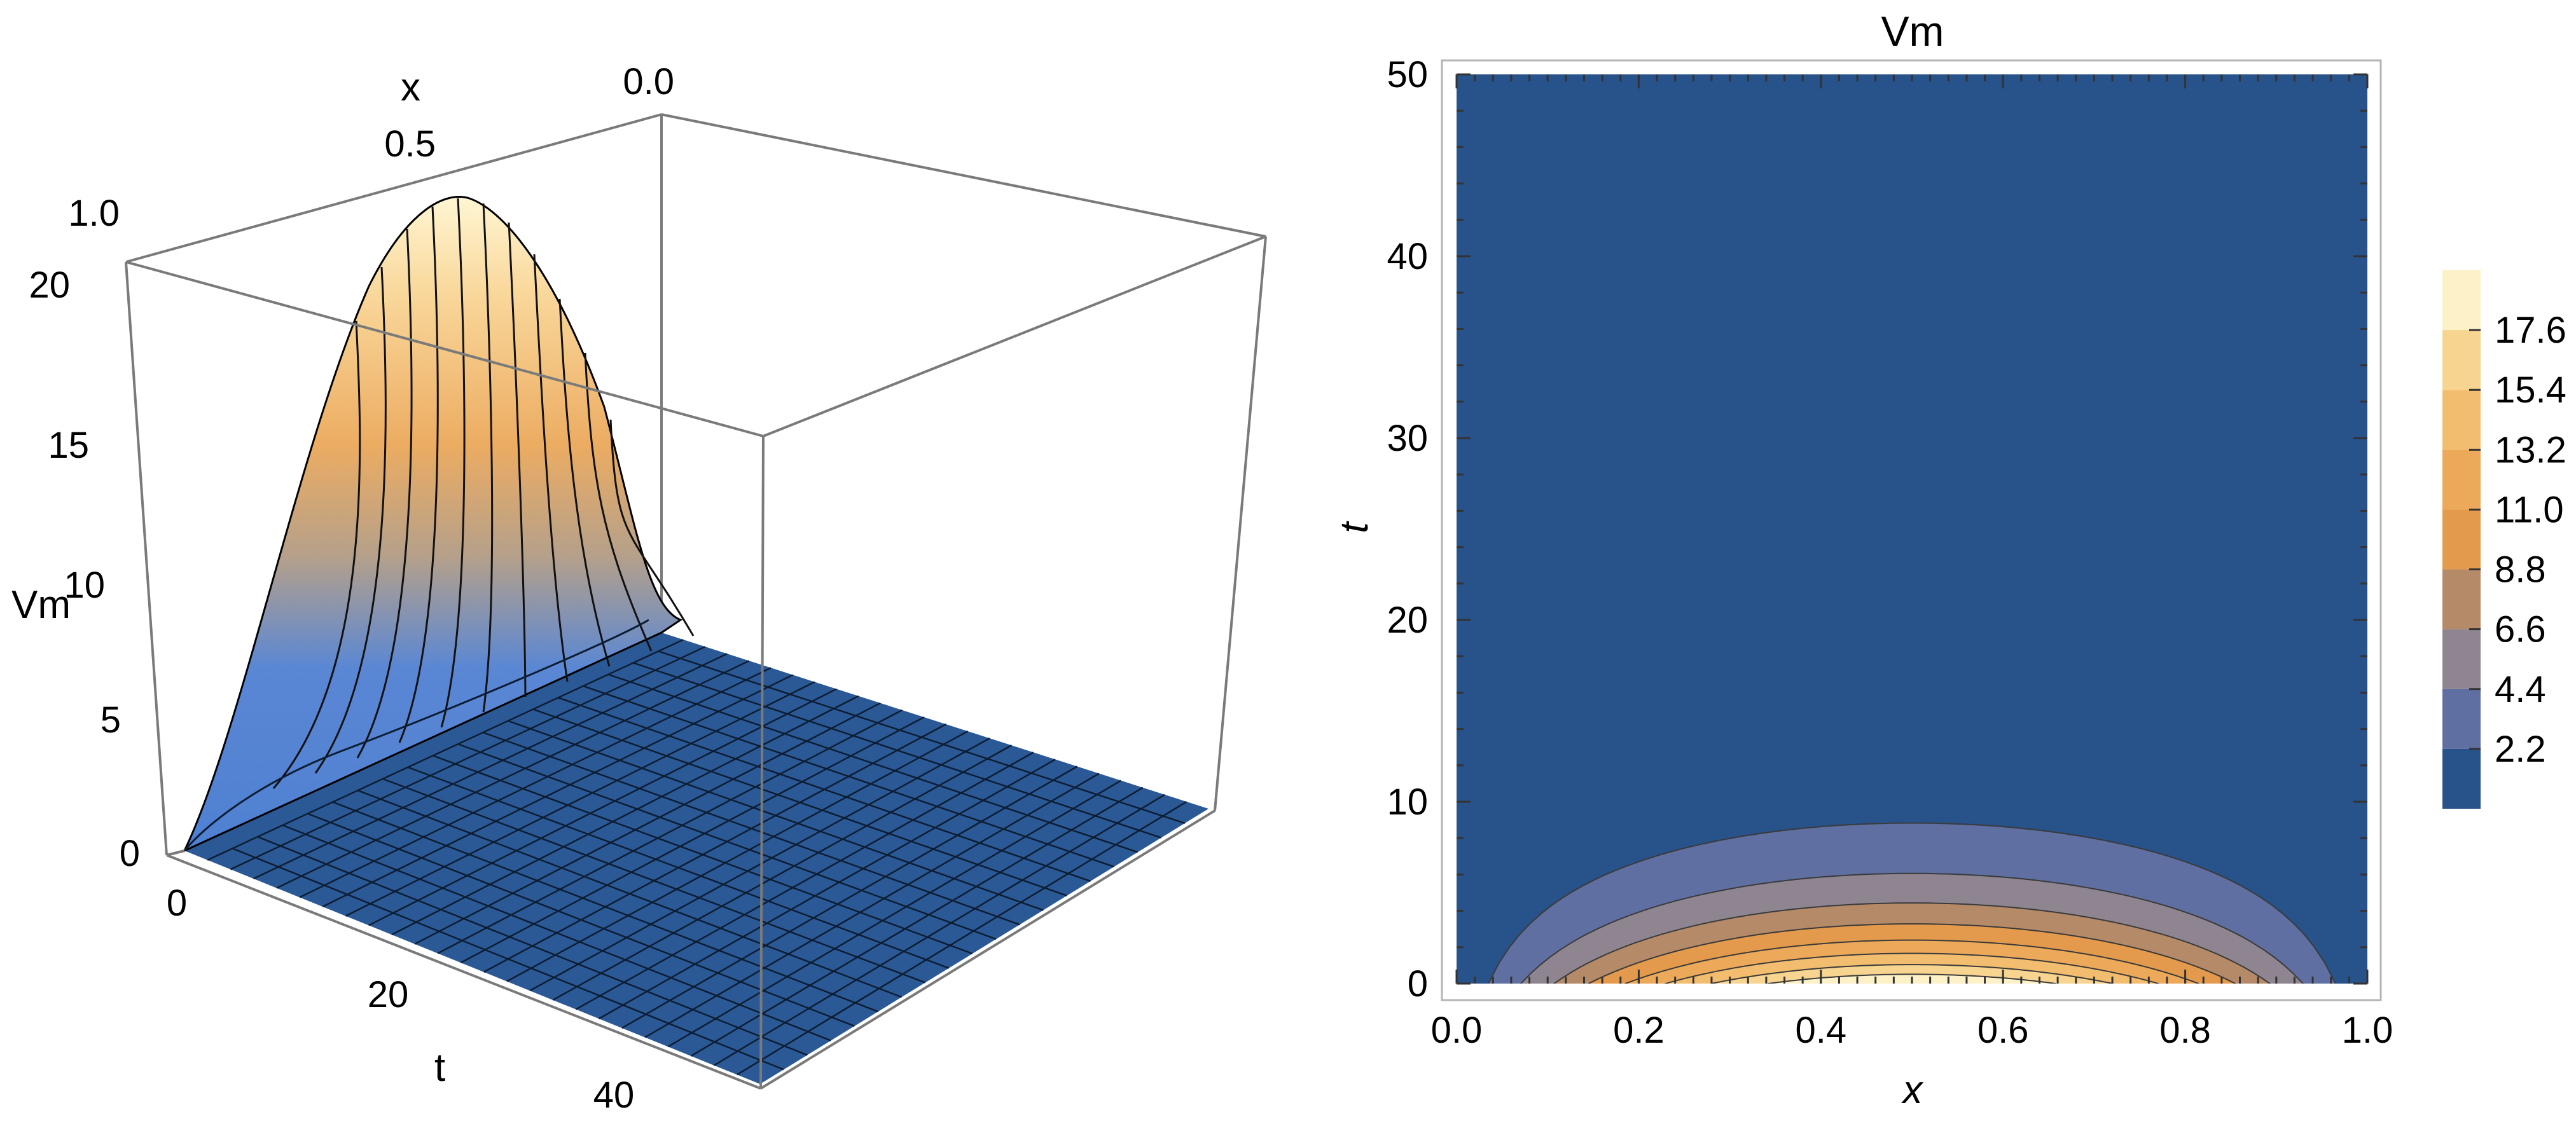 This screenshot has height=1126, width=2576. Describe the element at coordinates (177, 903) in the screenshot. I see `t-tick-label: 0` at that location.